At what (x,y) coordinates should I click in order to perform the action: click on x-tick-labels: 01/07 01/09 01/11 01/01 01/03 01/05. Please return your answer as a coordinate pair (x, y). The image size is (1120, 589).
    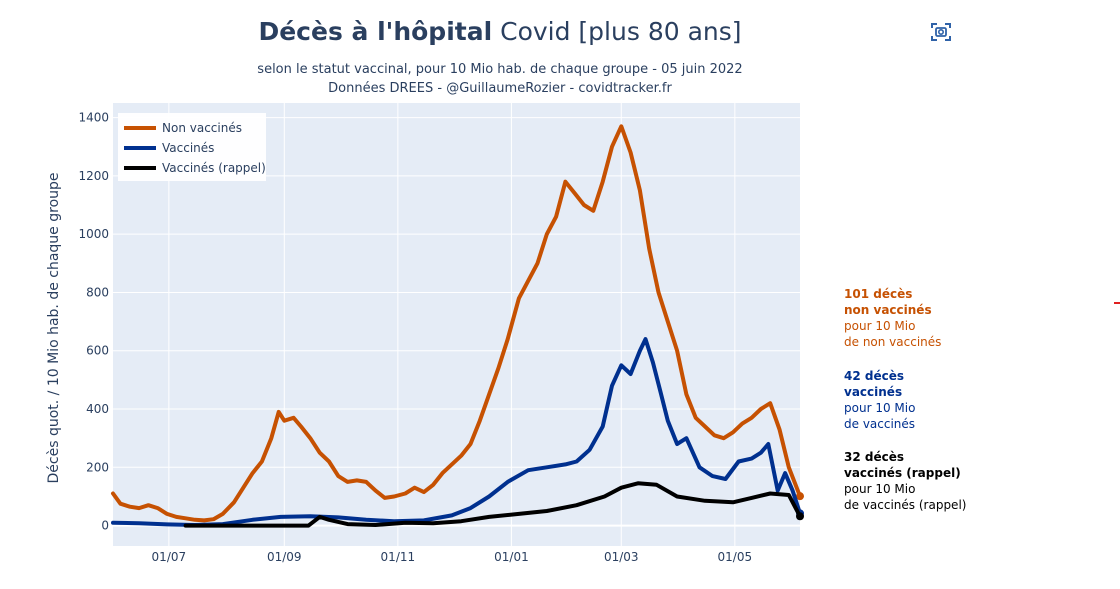
    Looking at the image, I should click on (452, 557).